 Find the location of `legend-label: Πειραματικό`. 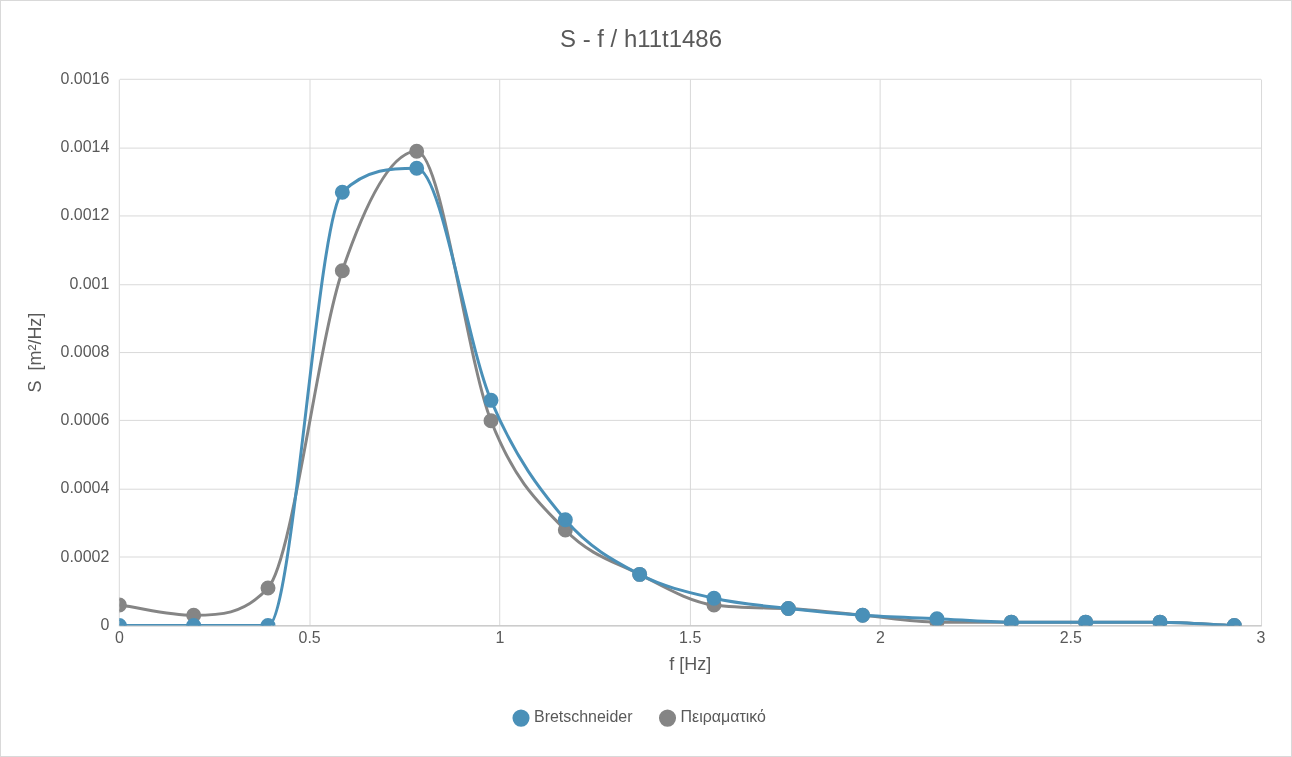

legend-label: Πειραματικό is located at coordinates (723, 717).